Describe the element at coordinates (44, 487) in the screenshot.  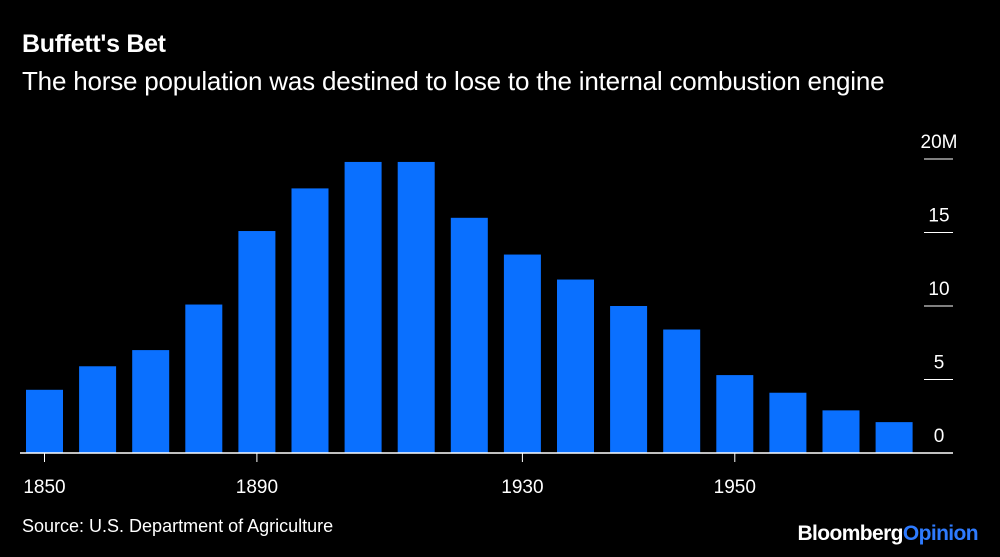
I see `x-tick-label: 1850` at that location.